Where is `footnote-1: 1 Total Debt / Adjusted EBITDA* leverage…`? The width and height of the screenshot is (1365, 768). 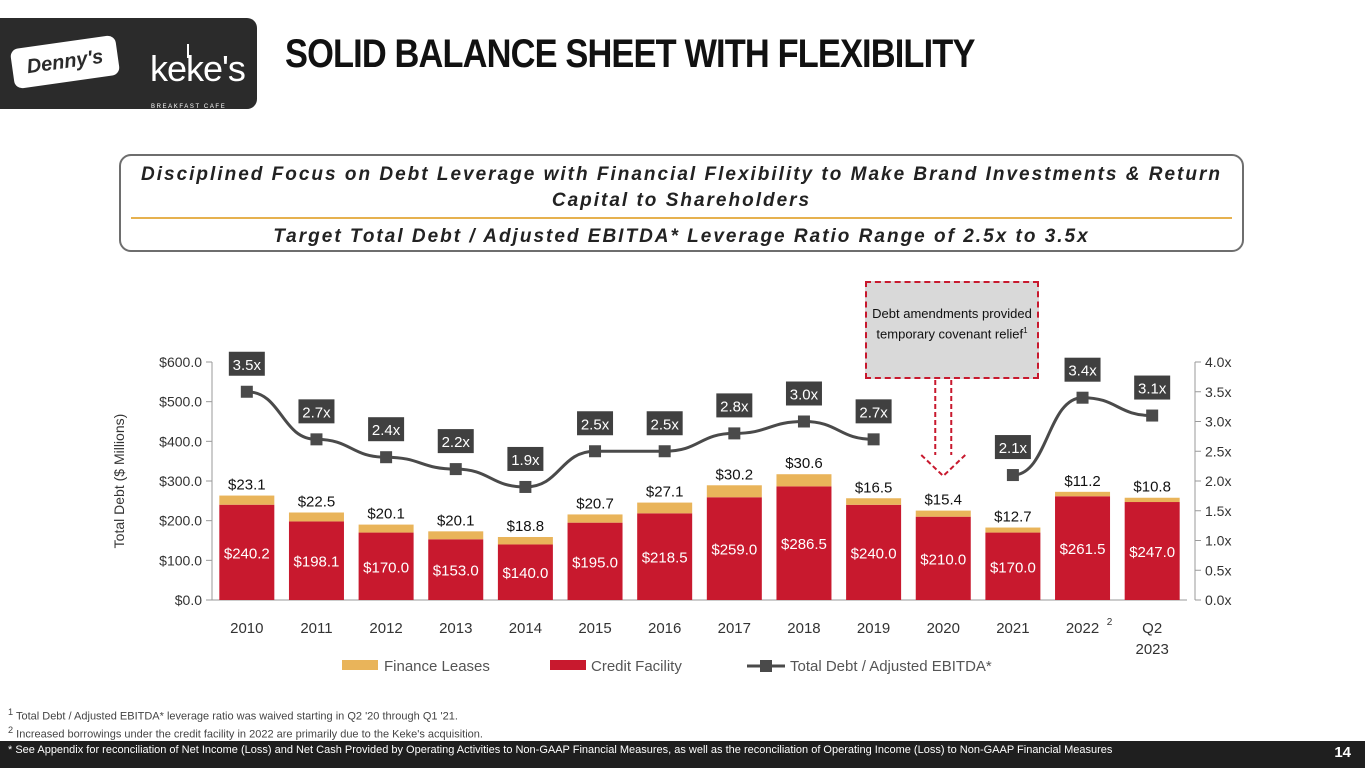
footnote-1: 1 Total Debt / Adjusted EBITDA* leverage… is located at coordinates (233, 715).